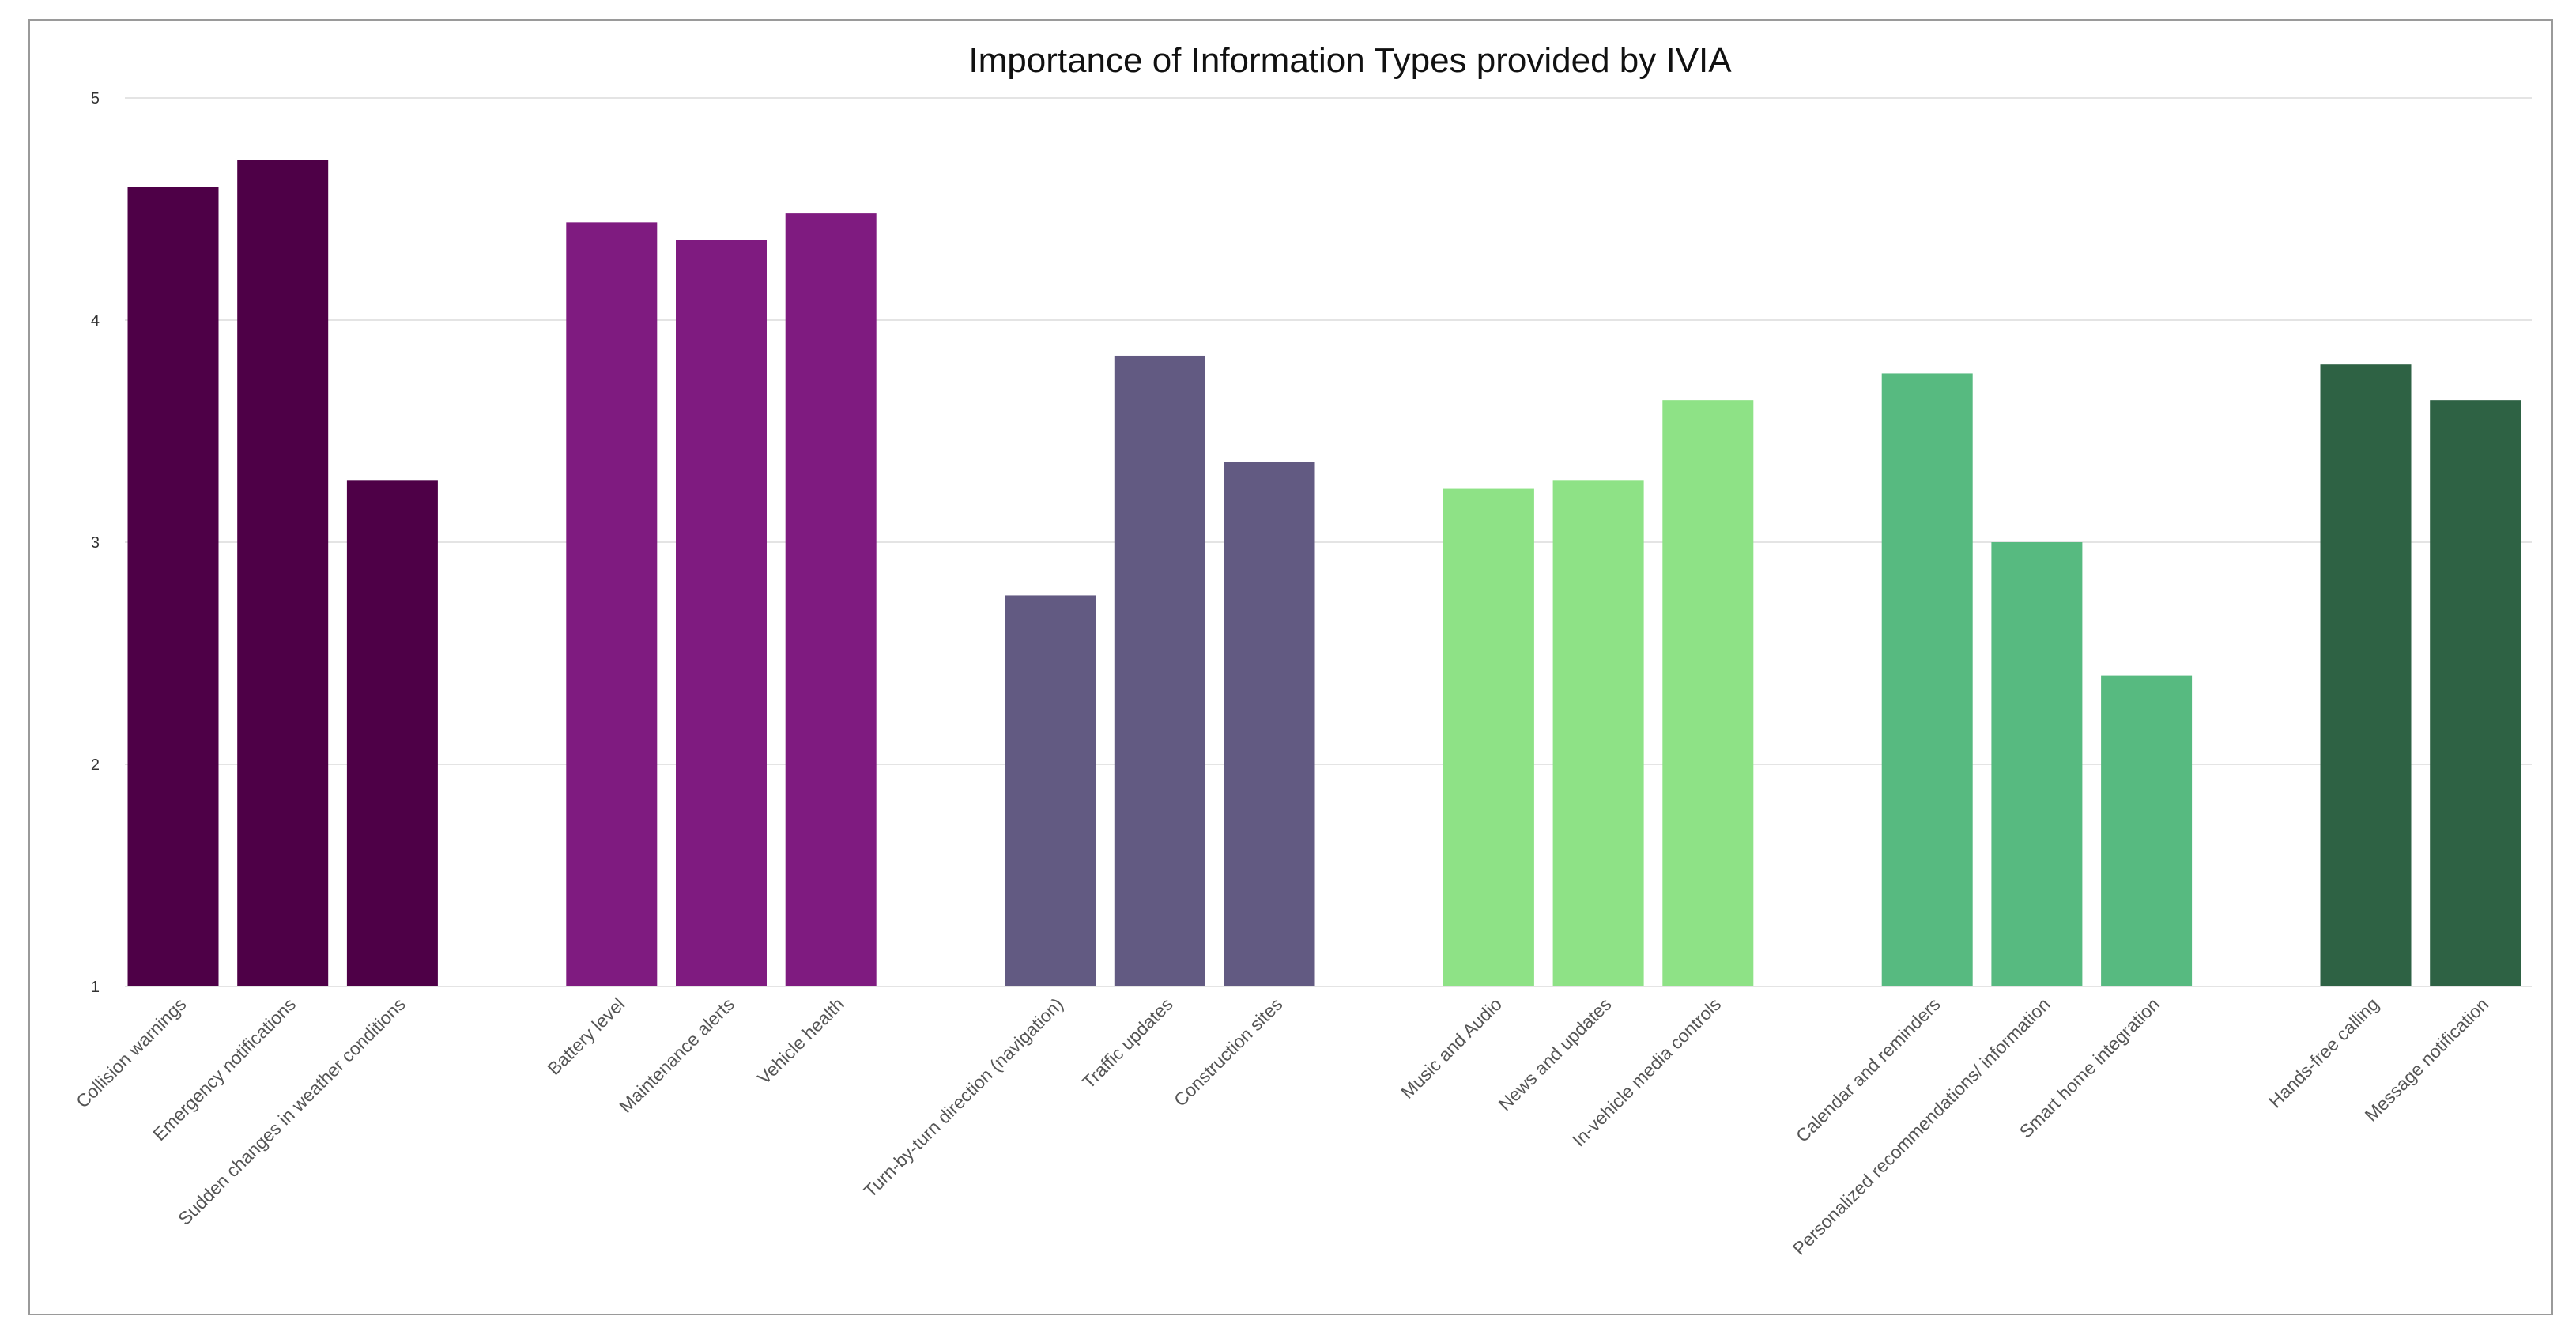  What do you see at coordinates (131, 1052) in the screenshot?
I see `x-tick-label: Collision warnings` at bounding box center [131, 1052].